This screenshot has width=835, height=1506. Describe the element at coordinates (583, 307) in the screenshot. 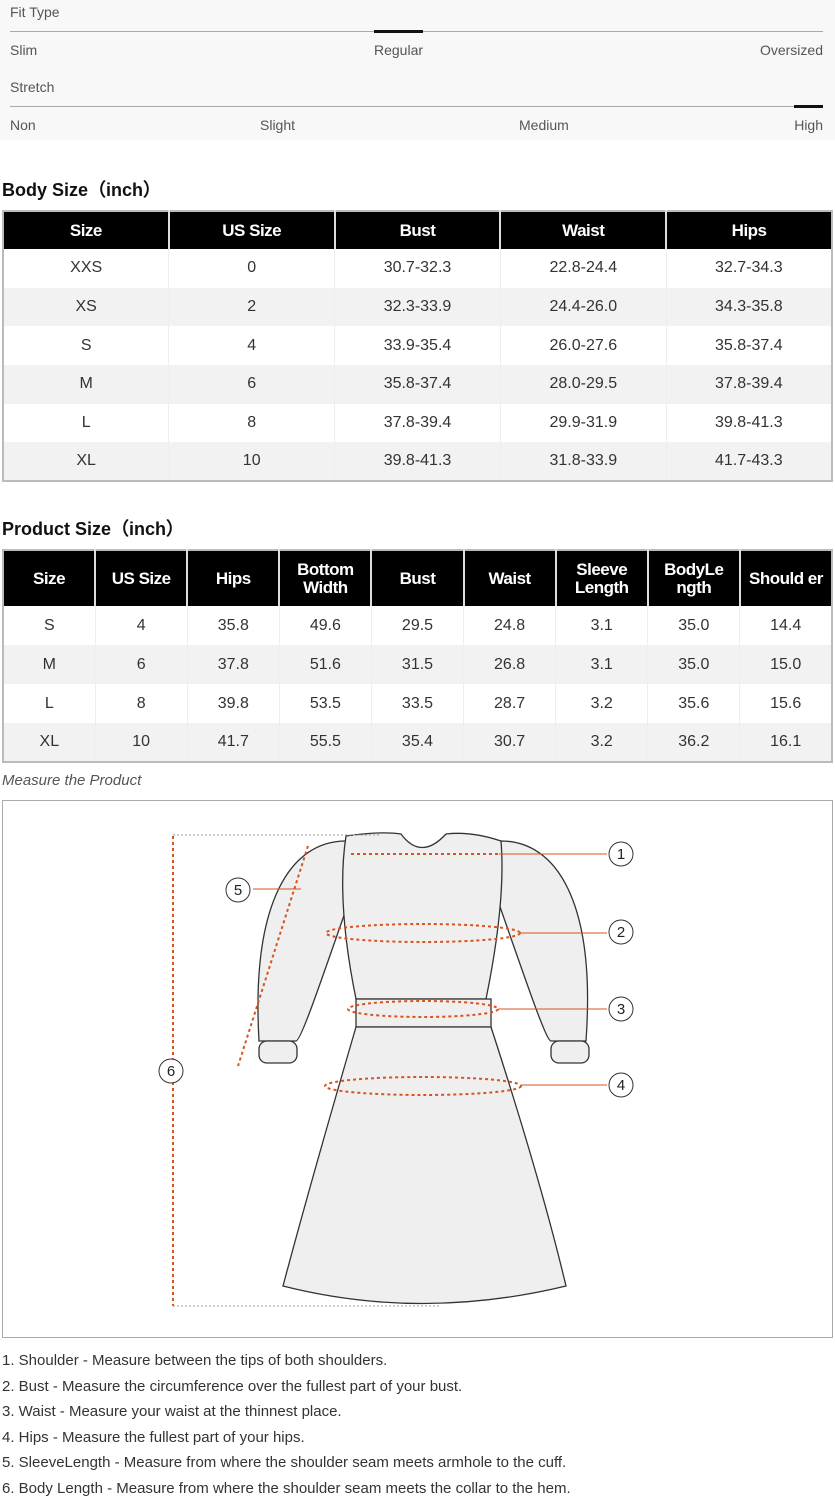

I see `table-cell: 24.4-26.0` at that location.